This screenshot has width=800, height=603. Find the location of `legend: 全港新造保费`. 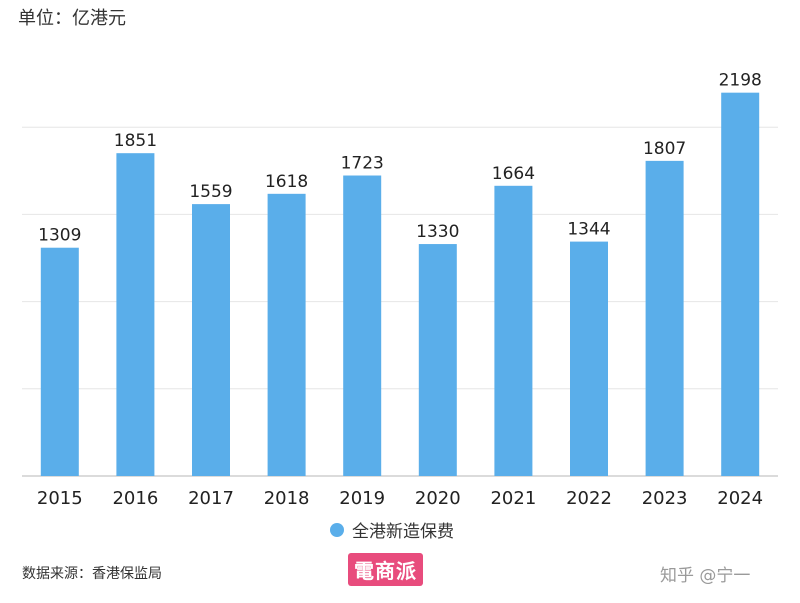

legend: 全港新造保费 is located at coordinates (392, 529).